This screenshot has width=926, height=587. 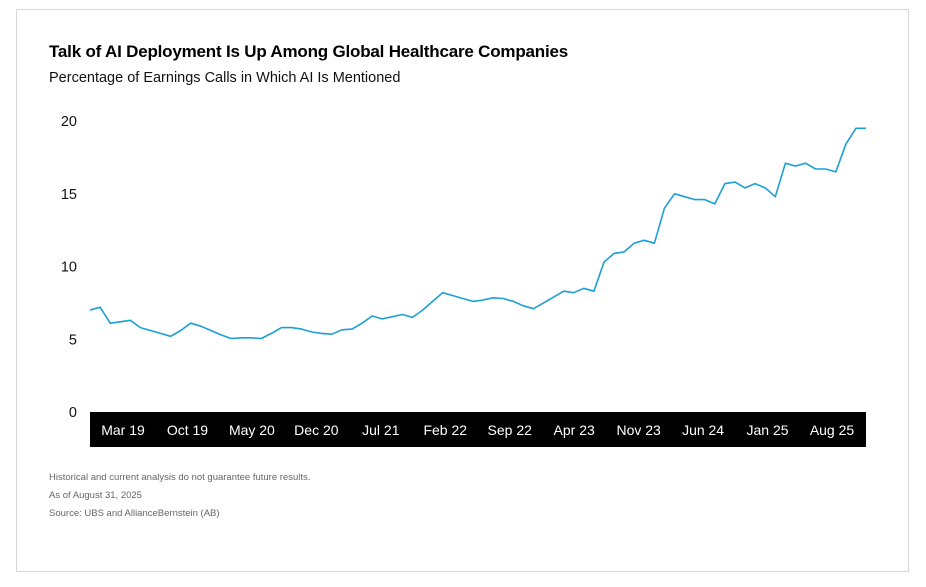 What do you see at coordinates (445, 430) in the screenshot?
I see `x-tick-label: Feb 22` at bounding box center [445, 430].